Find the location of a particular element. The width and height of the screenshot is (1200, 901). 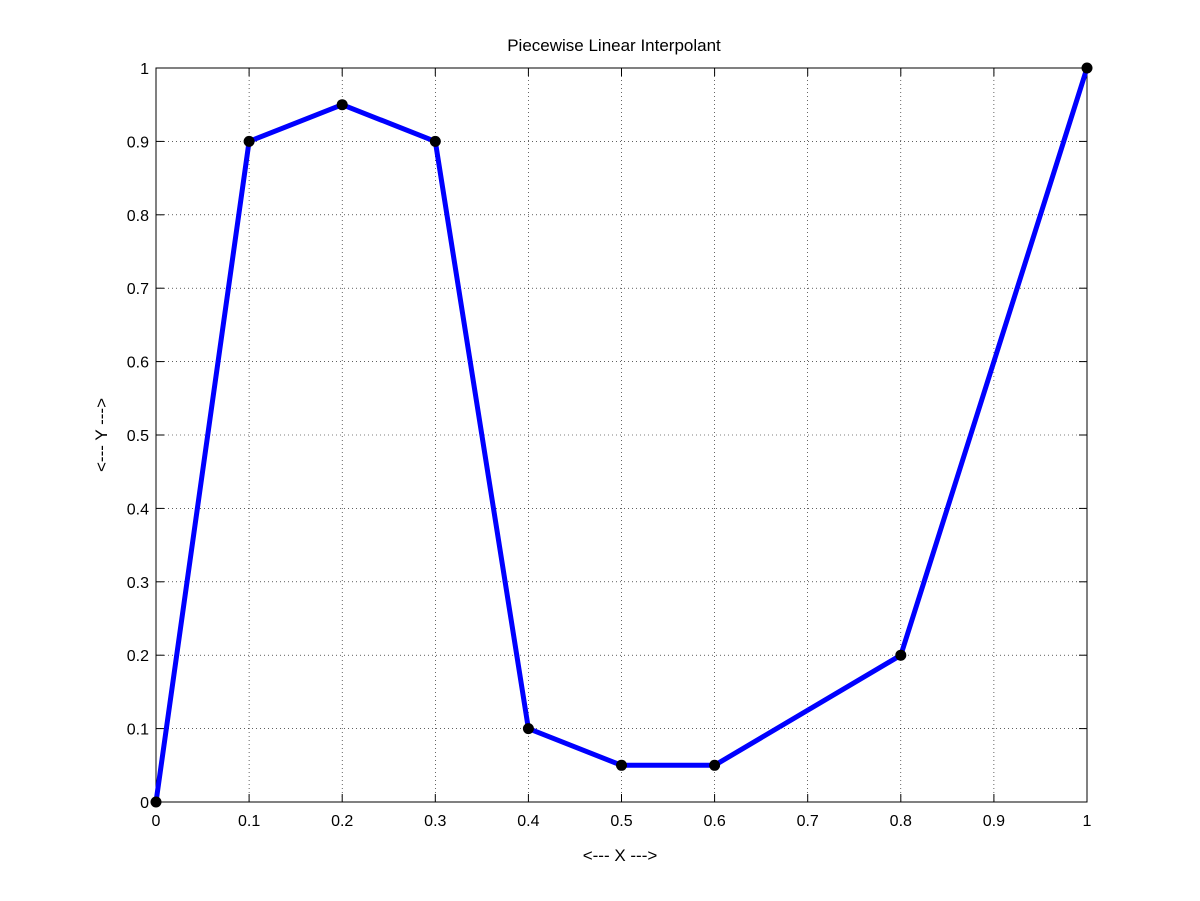

x-axis-title: <--- X ---> is located at coordinates (620, 855).